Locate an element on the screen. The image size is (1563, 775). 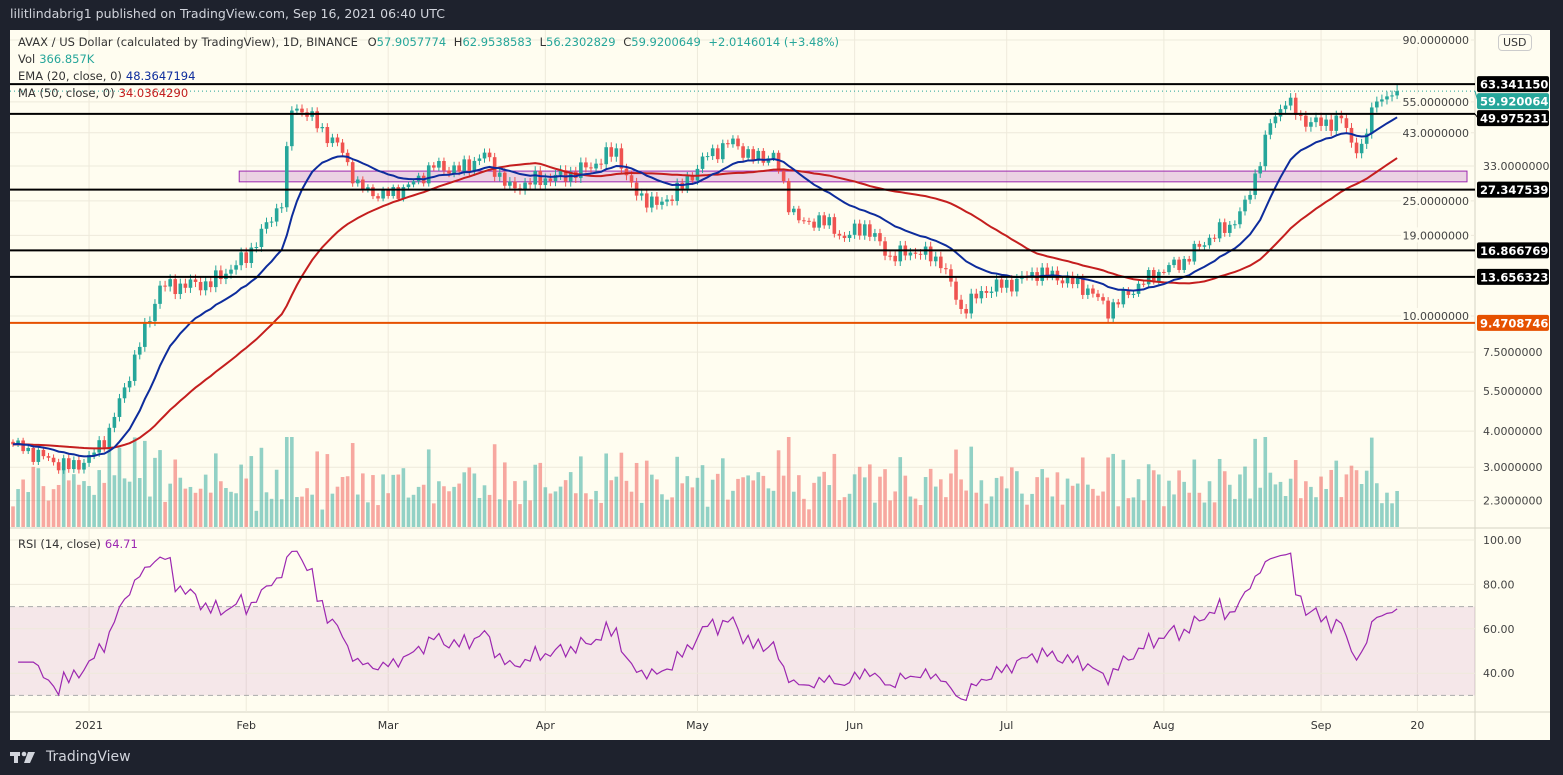
x-tick-label: Jun is located at coordinates (854, 725).